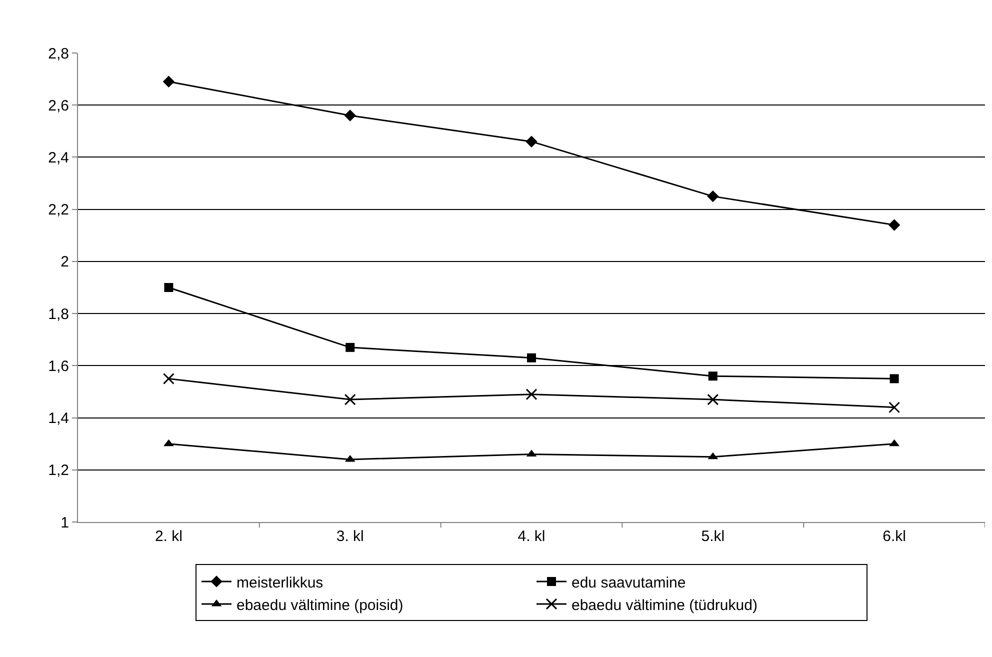 Image resolution: width=992 pixels, height=657 pixels. What do you see at coordinates (58, 53) in the screenshot?
I see `y-tick-label: 2,8` at bounding box center [58, 53].